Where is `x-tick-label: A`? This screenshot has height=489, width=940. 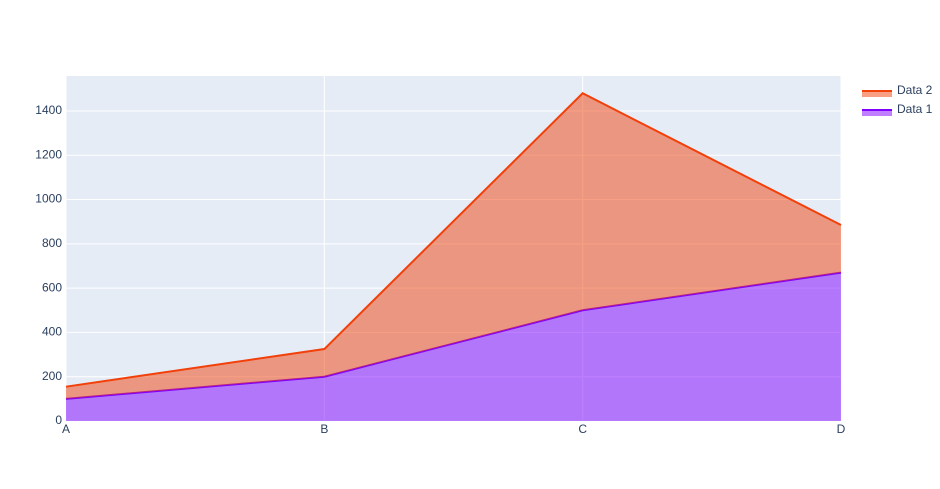 x-tick-label: A is located at coordinates (66, 429).